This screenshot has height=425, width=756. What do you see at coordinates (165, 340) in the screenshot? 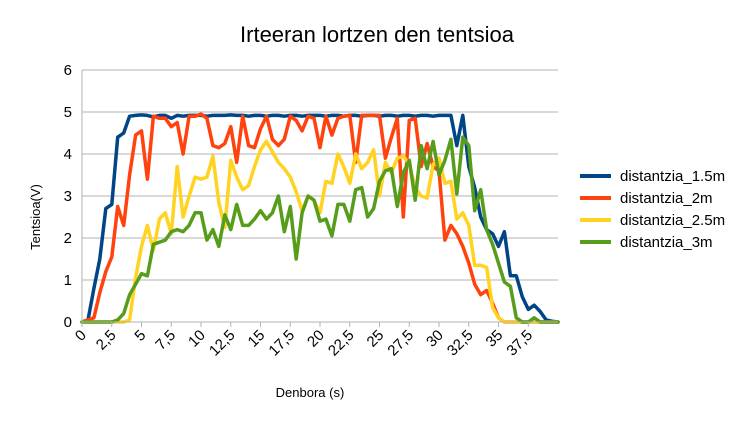
I see `x-tick-label: 7,5` at bounding box center [165, 340].